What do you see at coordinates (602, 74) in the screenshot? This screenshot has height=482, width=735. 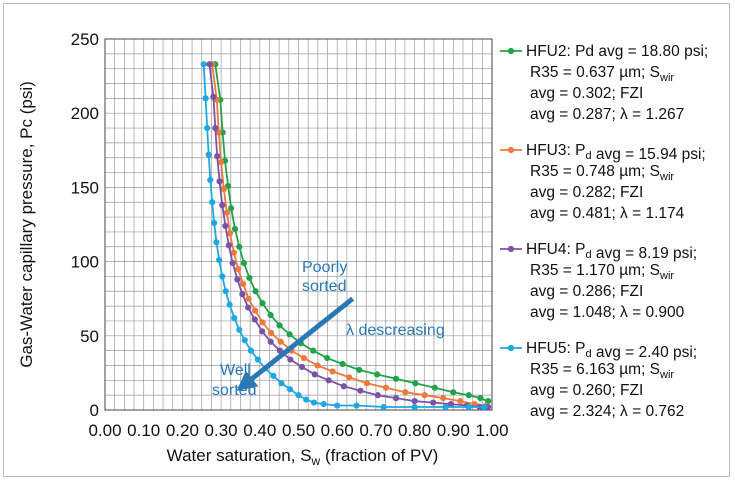 I see `legend-text-line: R35 = 0.637 µm; Swir` at bounding box center [602, 74].